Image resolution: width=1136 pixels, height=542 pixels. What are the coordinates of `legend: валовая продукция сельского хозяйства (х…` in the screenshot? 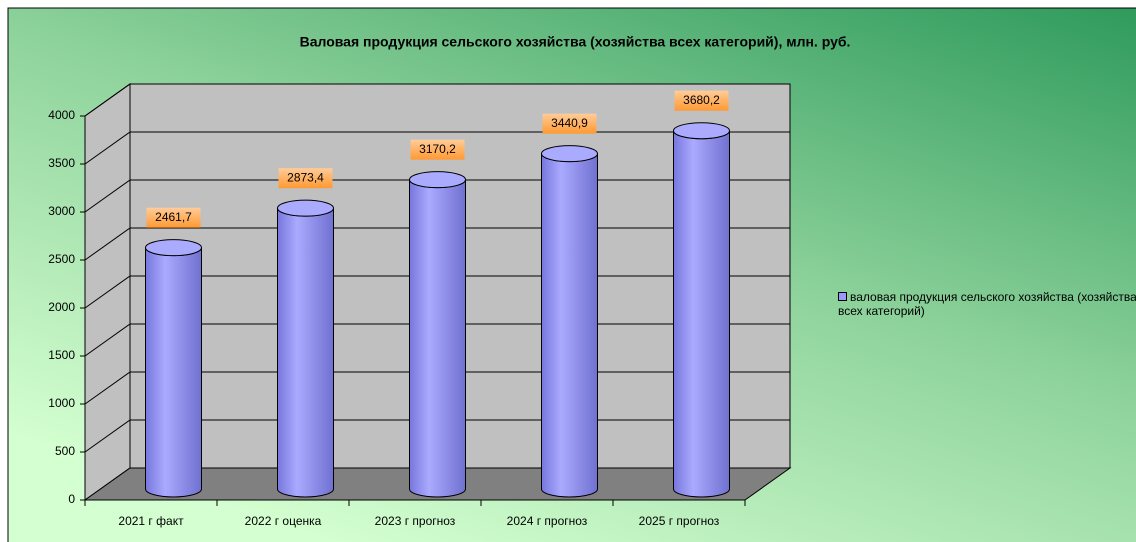 It's located at (987, 304).